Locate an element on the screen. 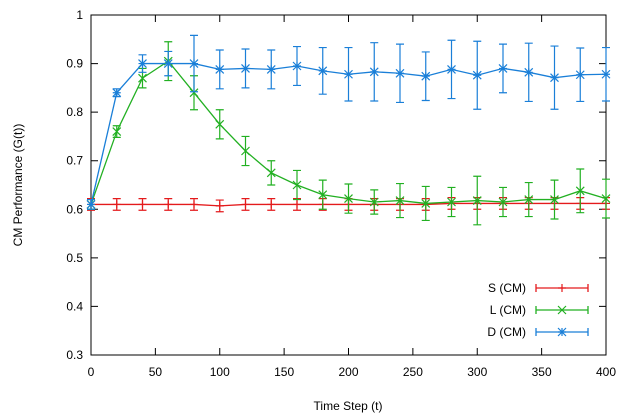 This screenshot has height=420, width=624. y-tick-label: 0.7 is located at coordinates (74, 161).